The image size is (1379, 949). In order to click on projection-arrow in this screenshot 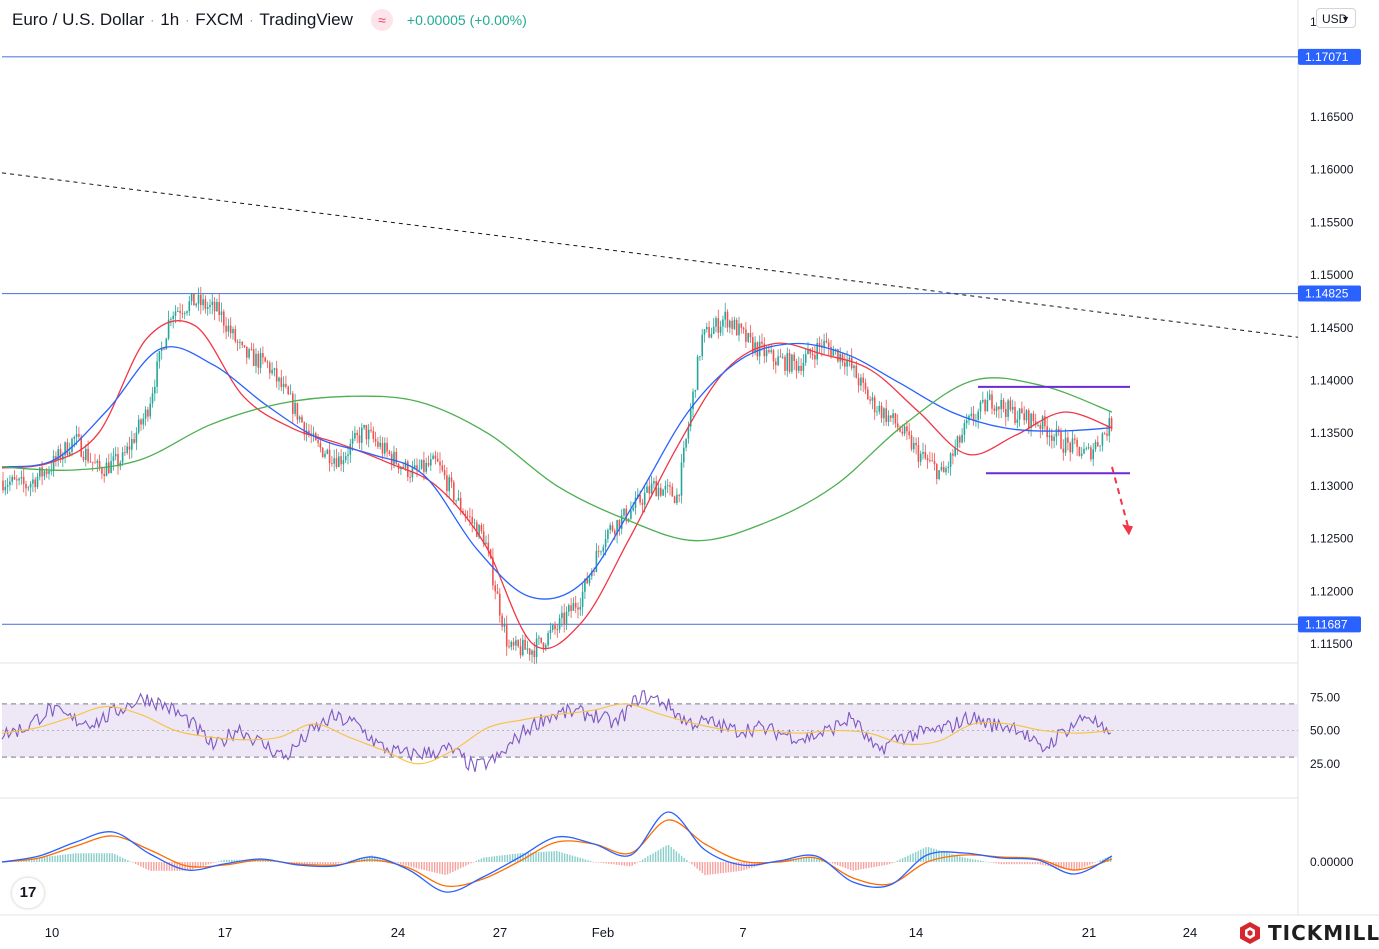, I will do `click(1122, 501)`.